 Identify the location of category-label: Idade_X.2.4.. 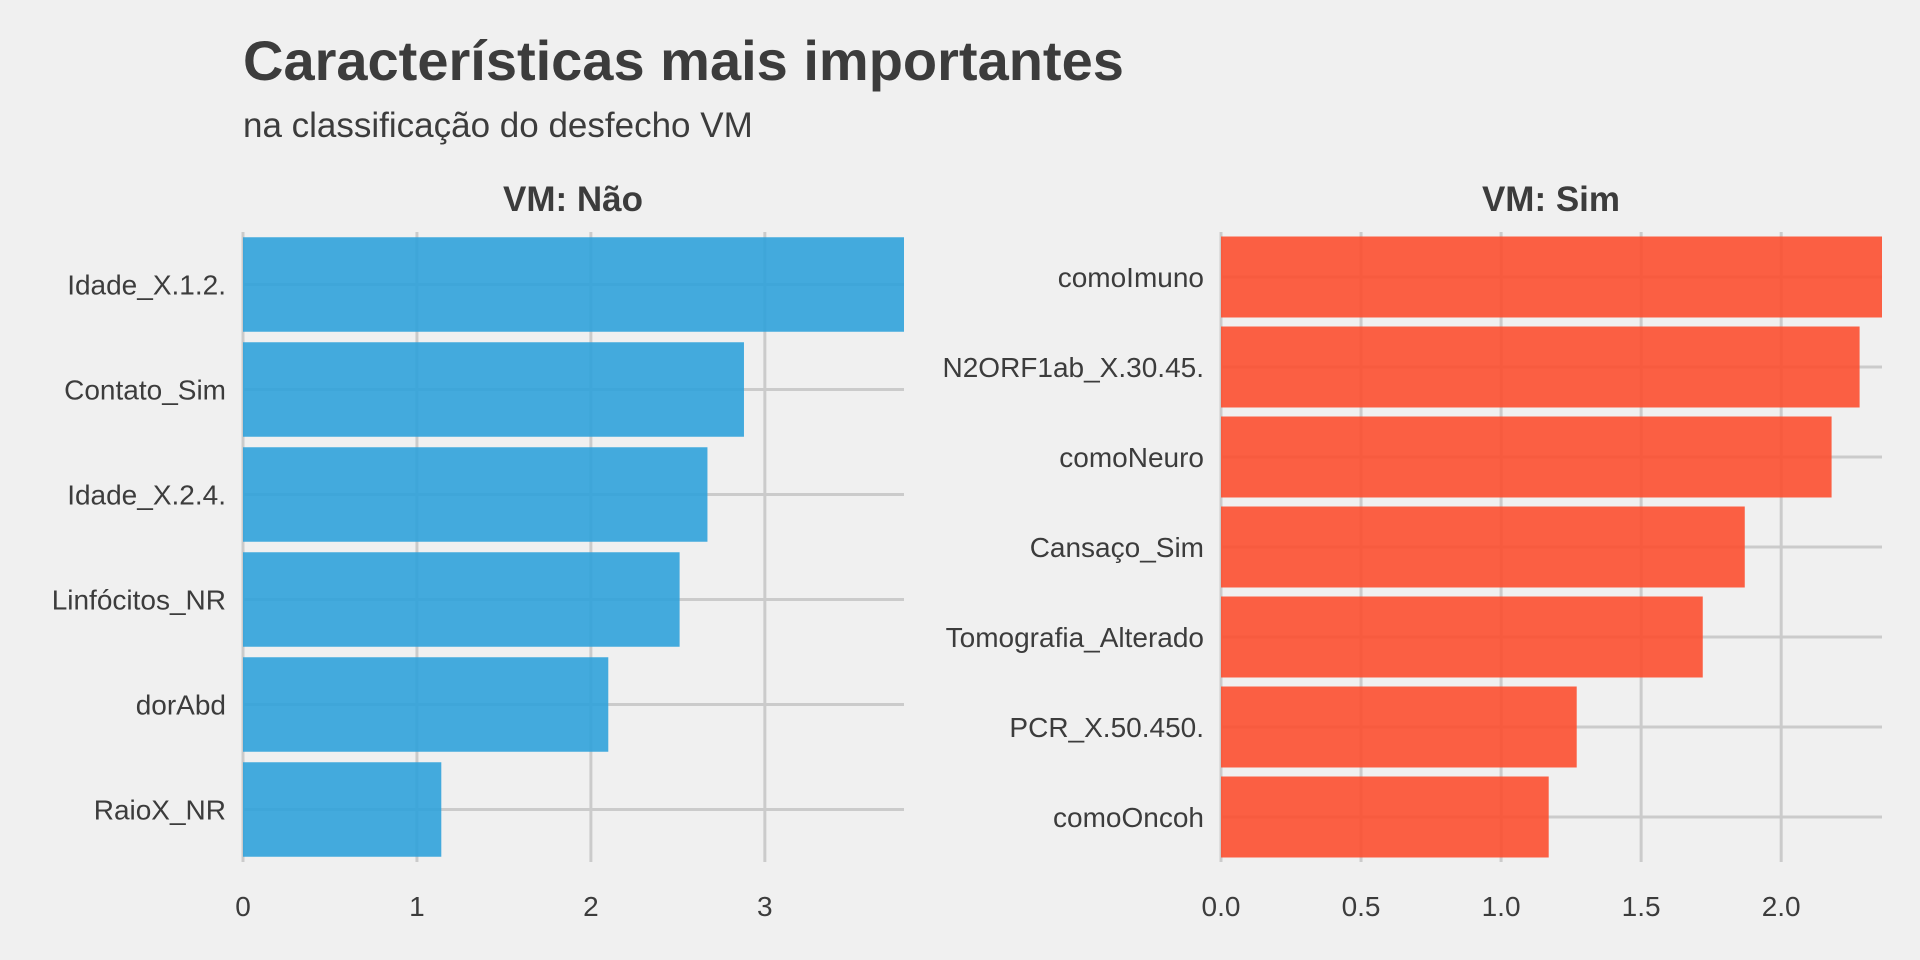
(146, 495).